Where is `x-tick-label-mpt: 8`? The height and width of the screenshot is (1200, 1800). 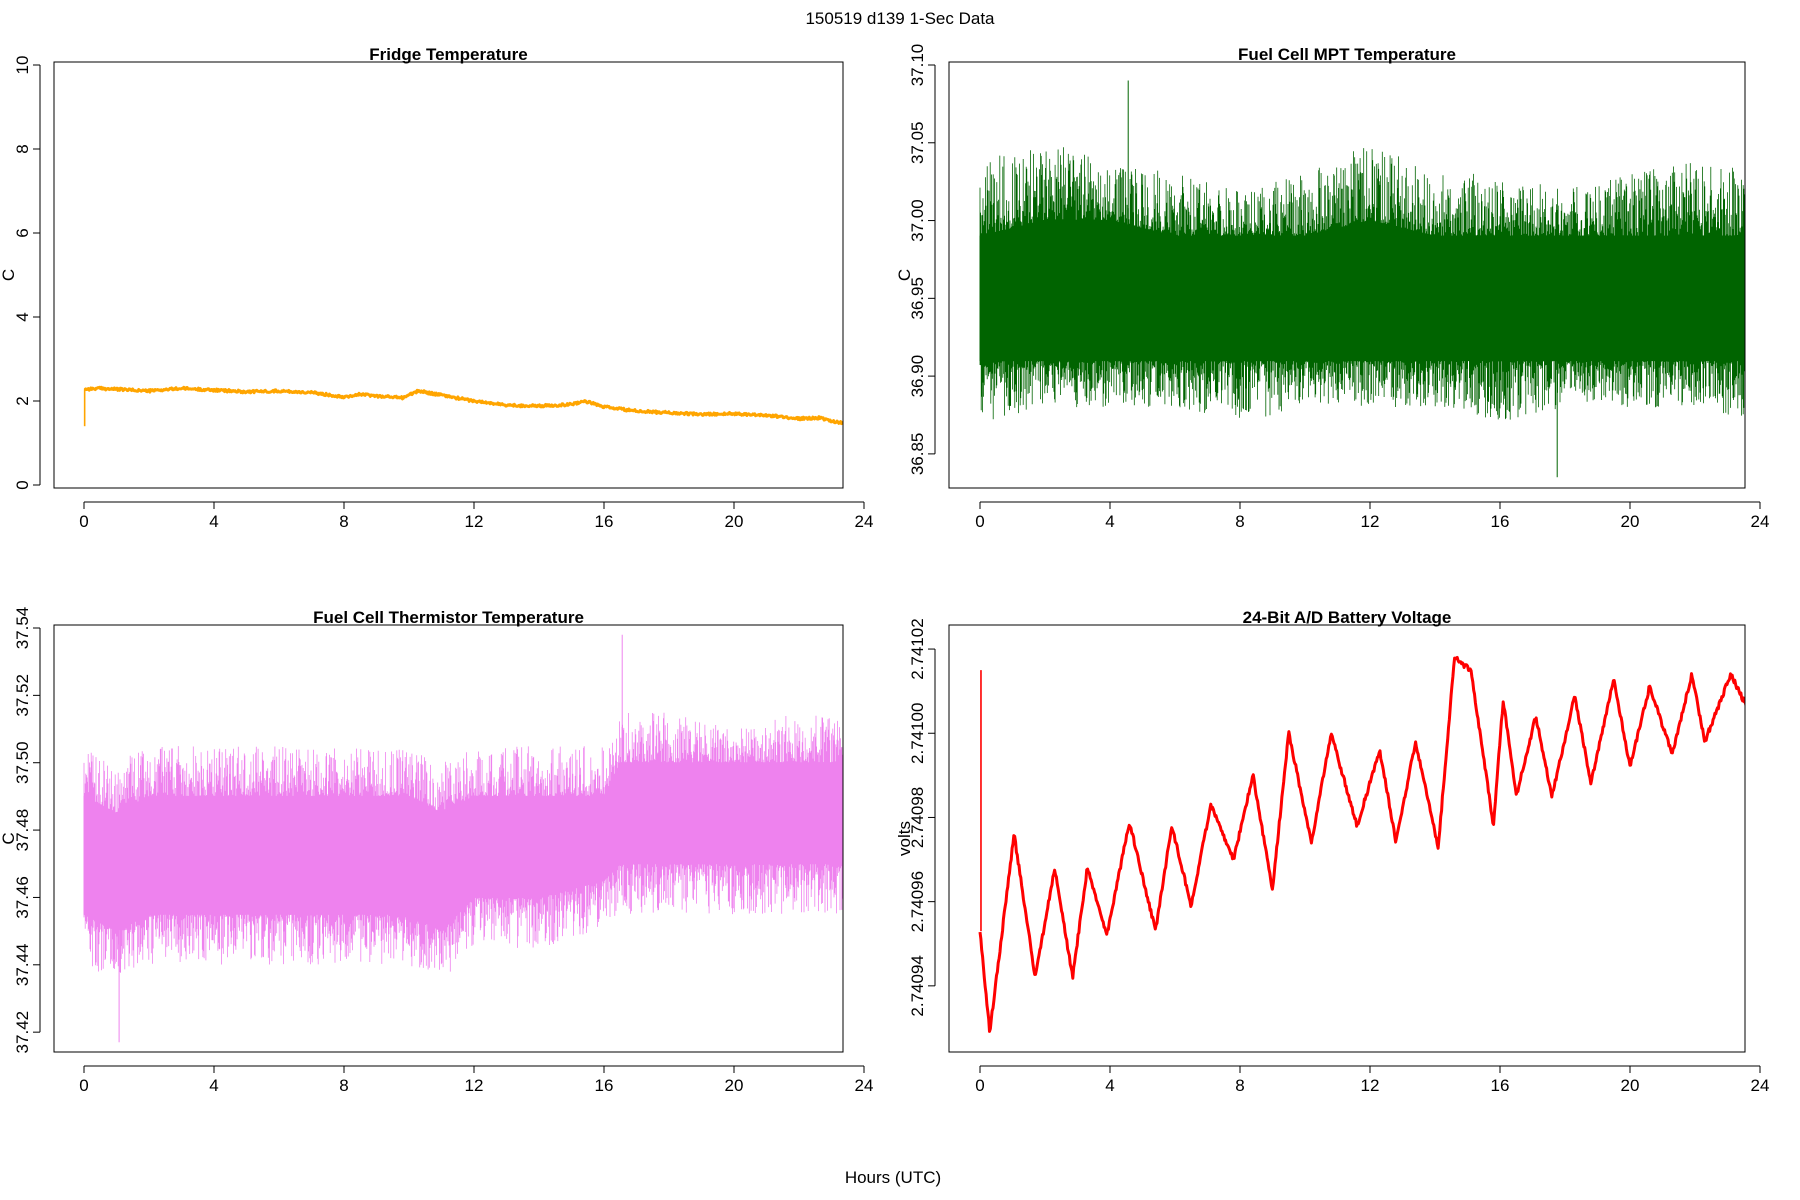 x-tick-label-mpt: 8 is located at coordinates (1239, 521).